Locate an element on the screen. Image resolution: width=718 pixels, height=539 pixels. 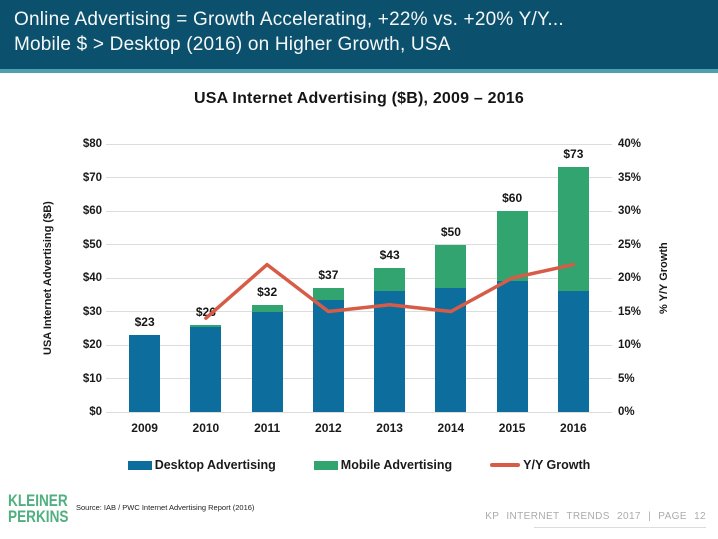
yy-growth-line is located at coordinates (390, 291).